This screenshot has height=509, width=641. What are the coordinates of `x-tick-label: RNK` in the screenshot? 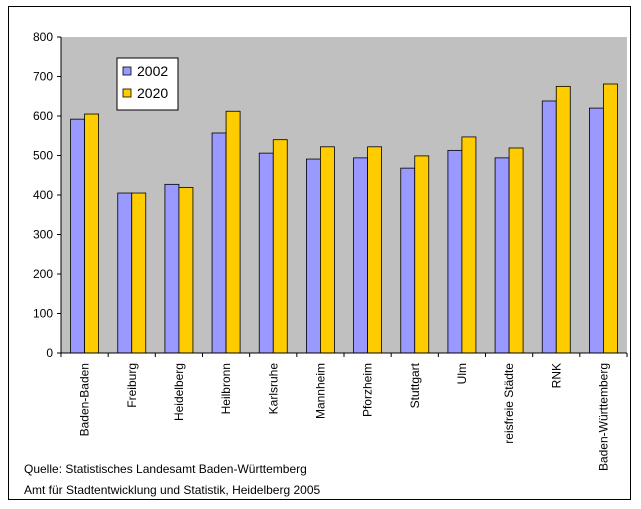 It's located at (556, 375).